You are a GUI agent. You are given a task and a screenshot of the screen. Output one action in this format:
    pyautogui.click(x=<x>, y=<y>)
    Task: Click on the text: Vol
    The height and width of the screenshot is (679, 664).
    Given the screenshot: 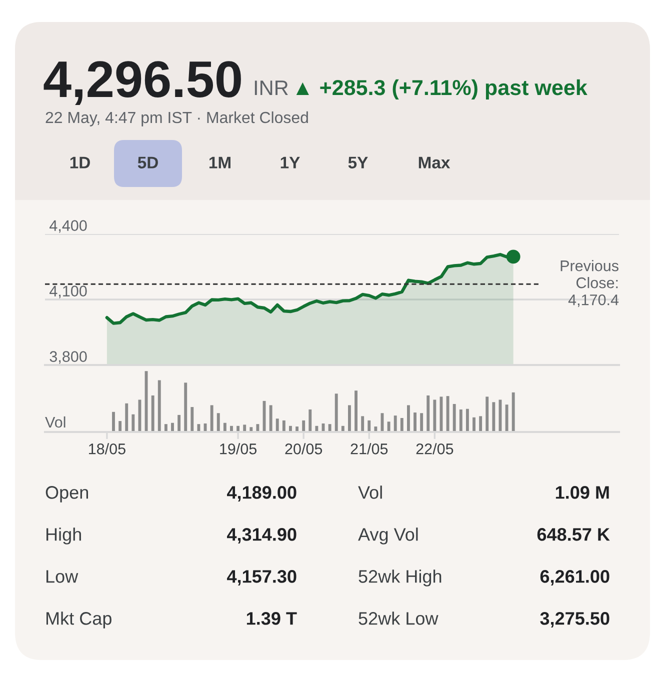 What is the action you would take?
    pyautogui.click(x=370, y=492)
    